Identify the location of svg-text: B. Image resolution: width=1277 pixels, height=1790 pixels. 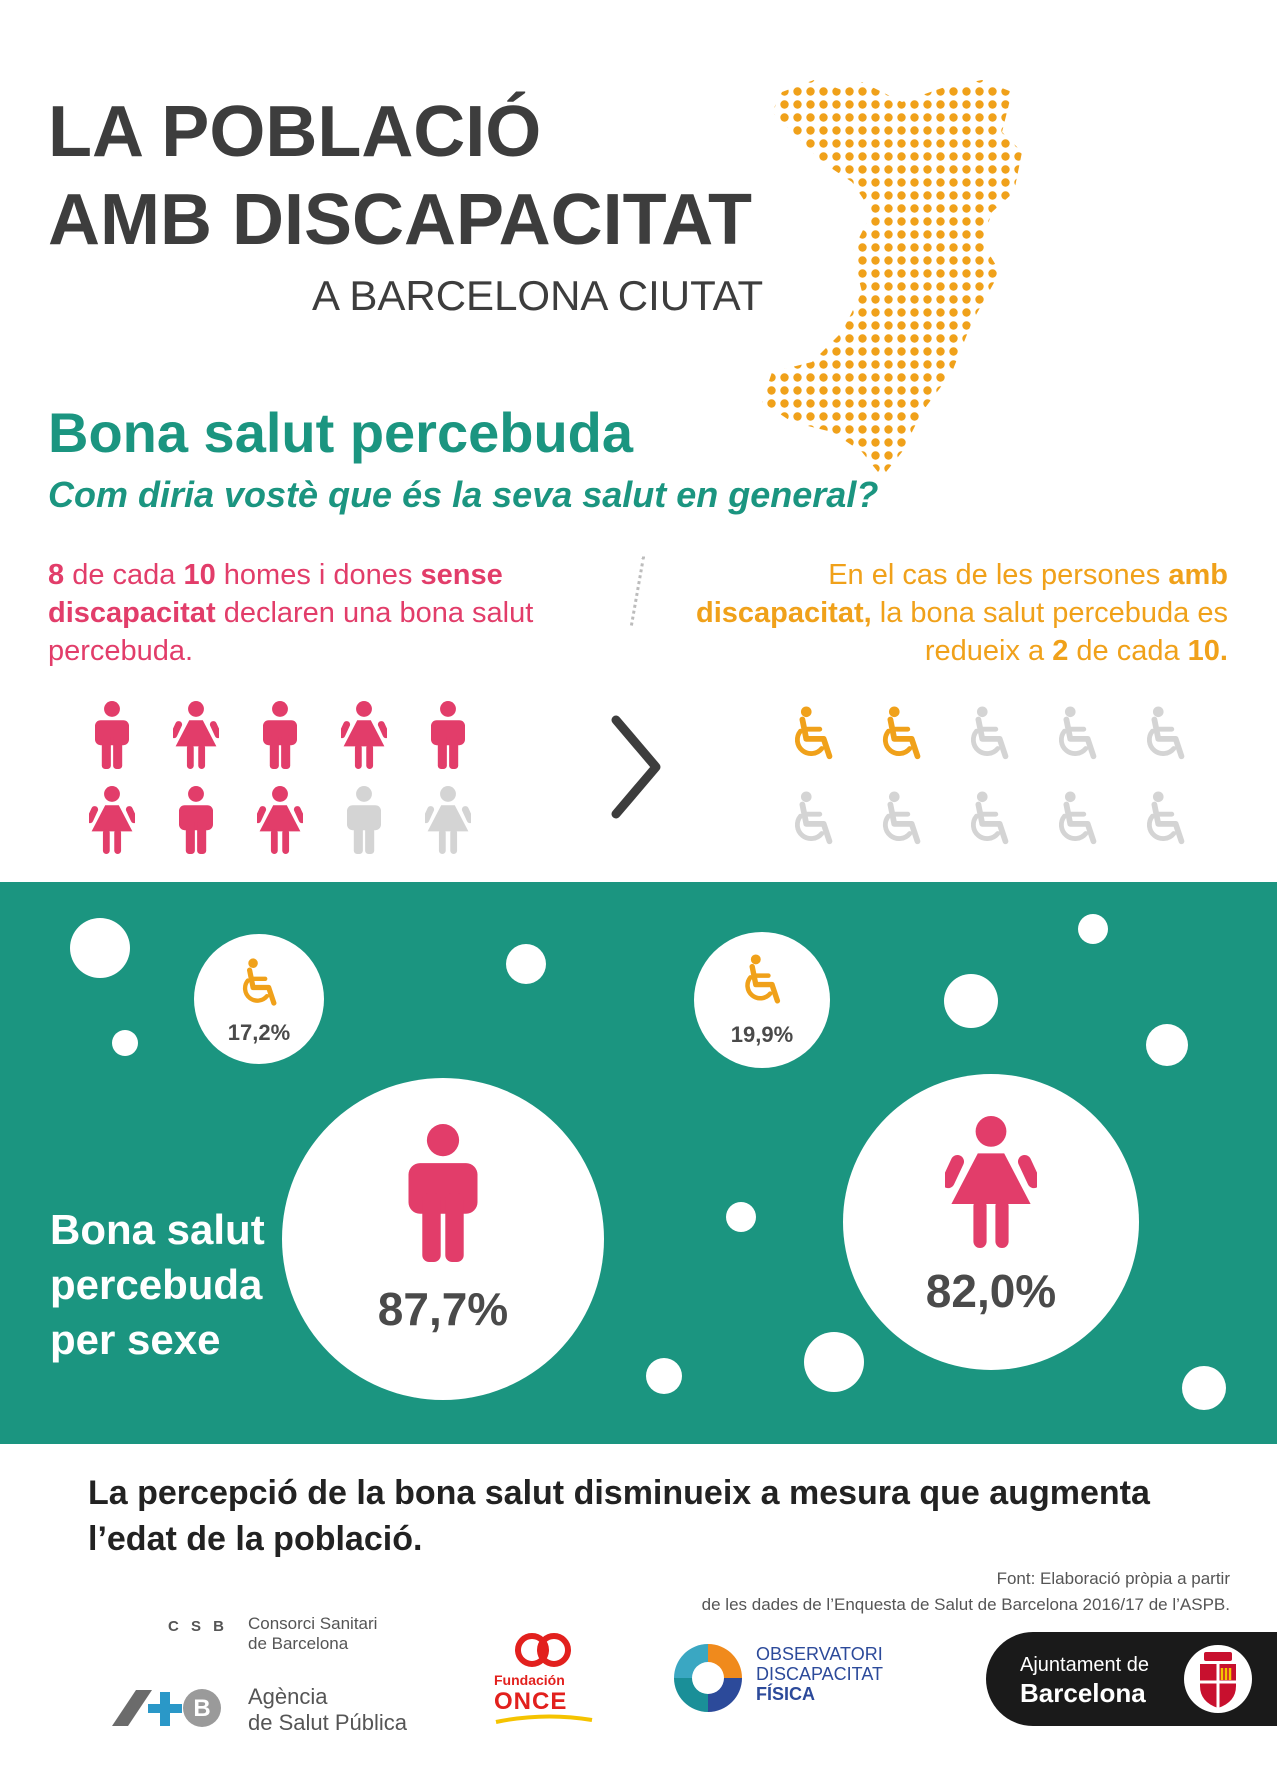
(201, 1708).